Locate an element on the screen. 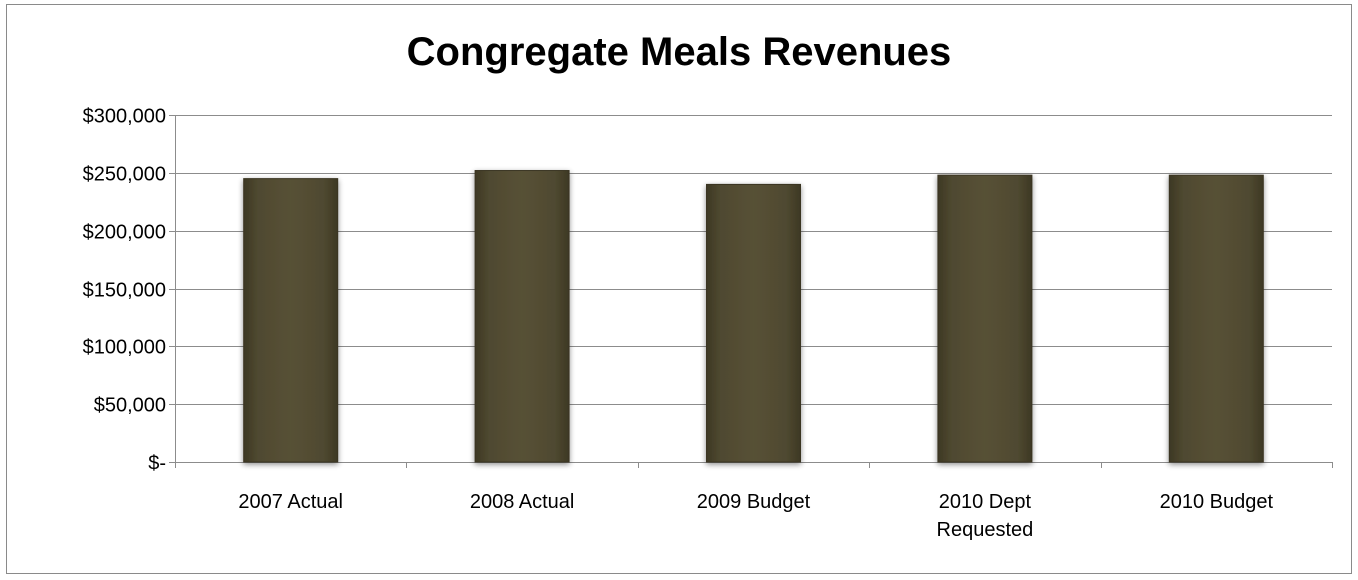  x-tick-label: 2010 Budget is located at coordinates (1217, 502).